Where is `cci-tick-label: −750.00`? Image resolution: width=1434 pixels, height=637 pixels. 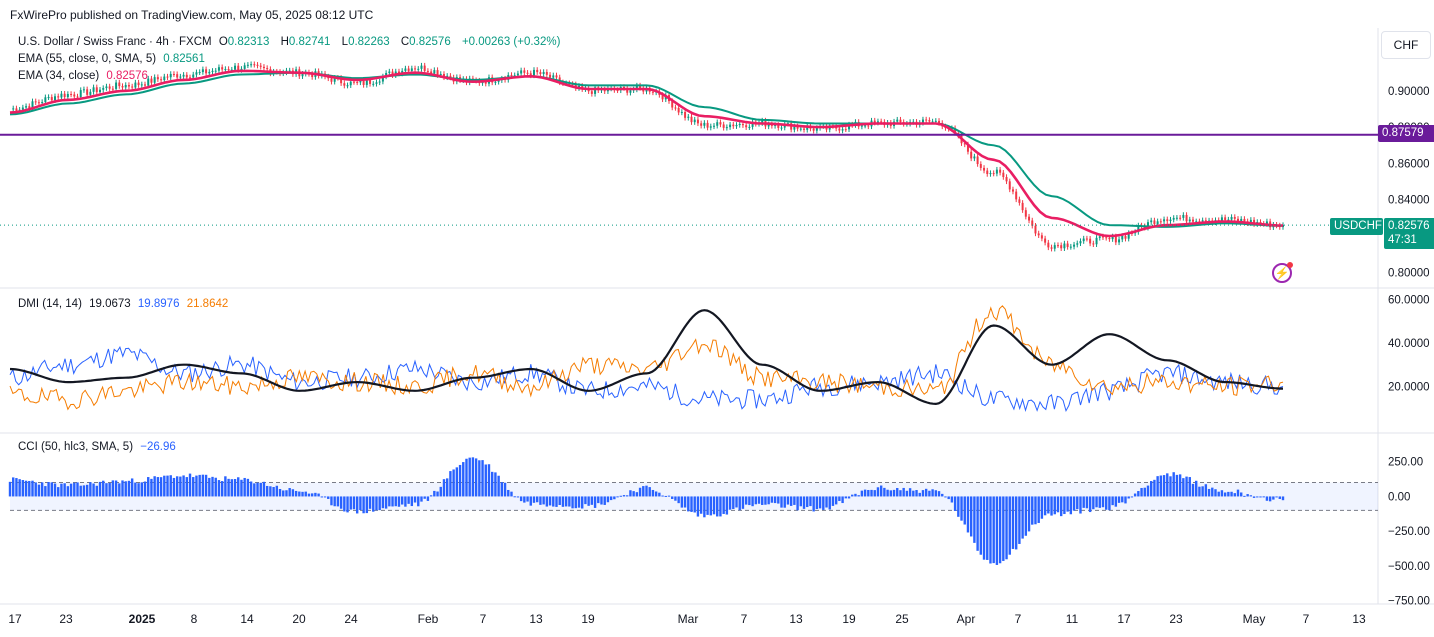 cci-tick-label: −750.00 is located at coordinates (1409, 602).